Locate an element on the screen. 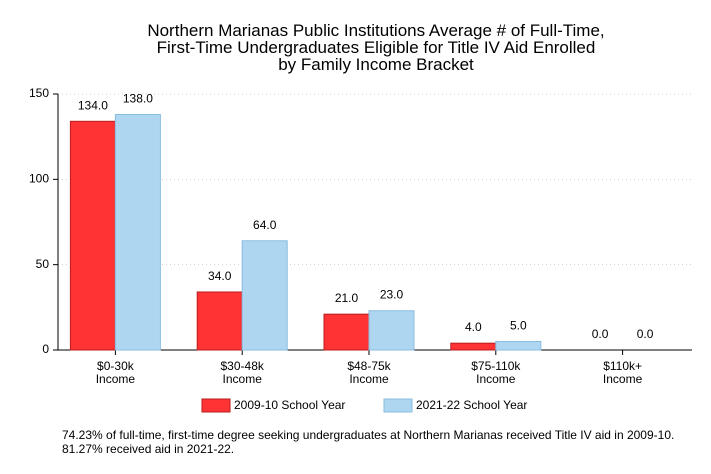  data-label: 5.0 is located at coordinates (518, 325).